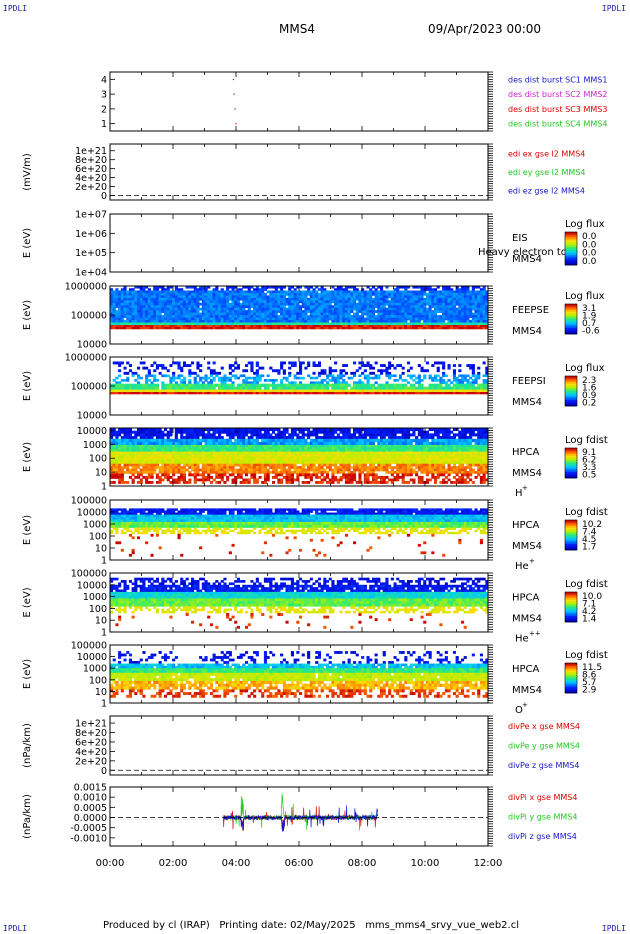 The height and width of the screenshot is (934, 630). What do you see at coordinates (91, 151) in the screenshot?
I see `y-tick-label: 1e+21` at bounding box center [91, 151].